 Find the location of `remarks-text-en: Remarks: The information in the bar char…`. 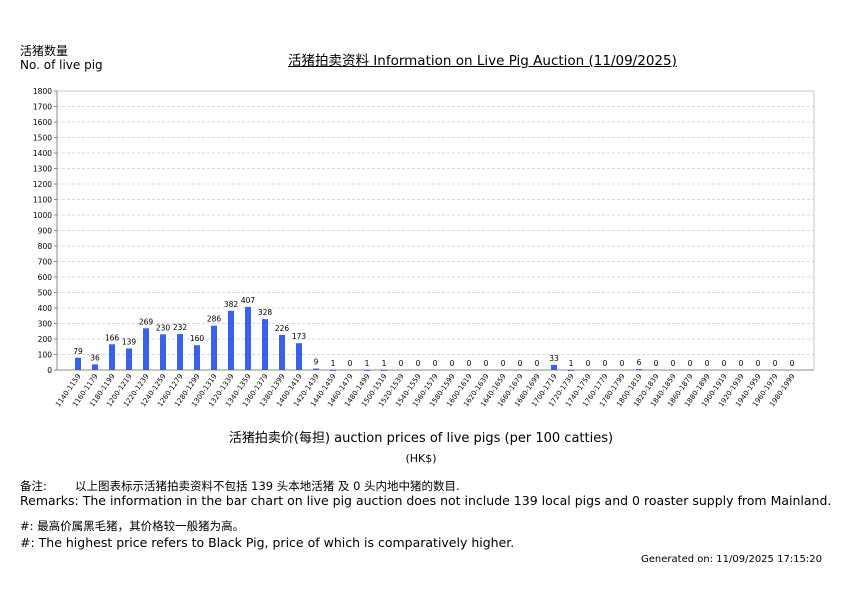

remarks-text-en: Remarks: The information in the bar char… is located at coordinates (426, 500).